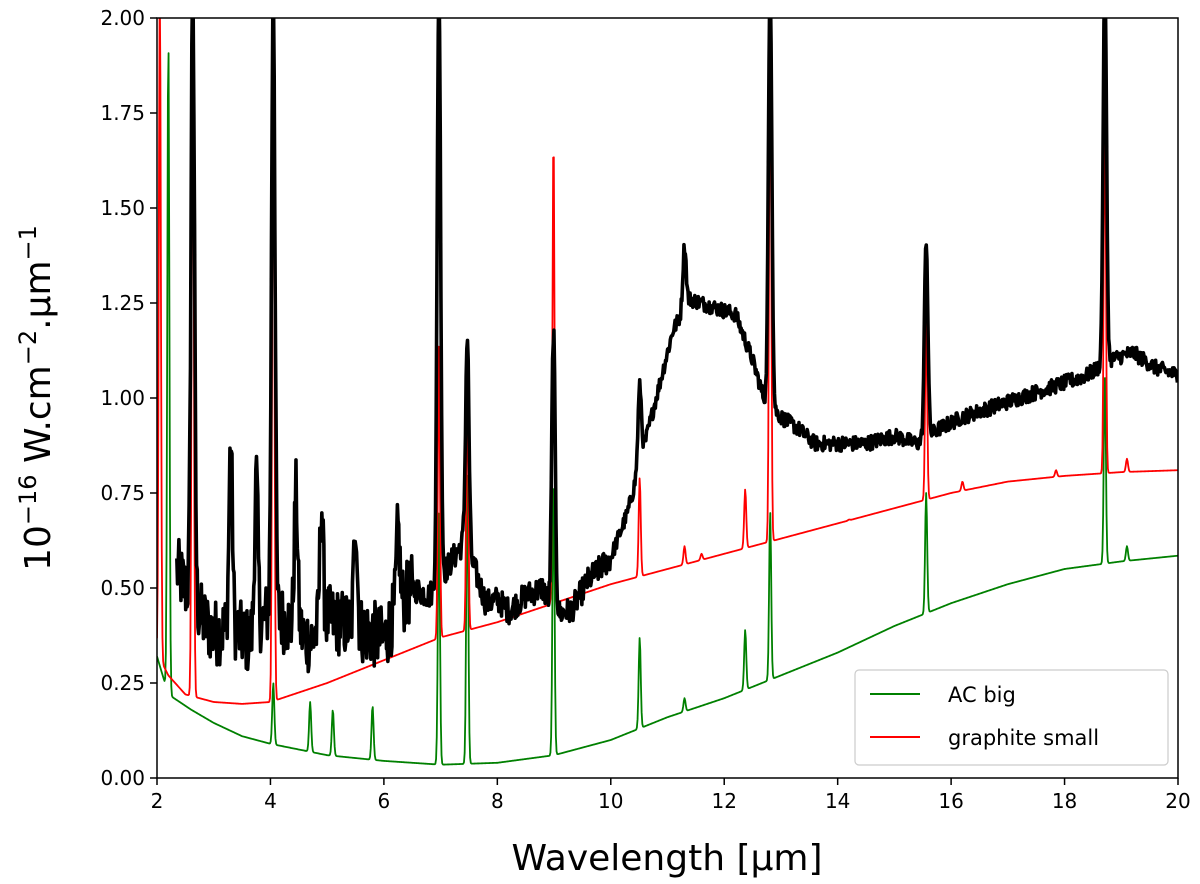  Describe the element at coordinates (122, 588) in the screenshot. I see `y-tick-label: 0.50` at that location.